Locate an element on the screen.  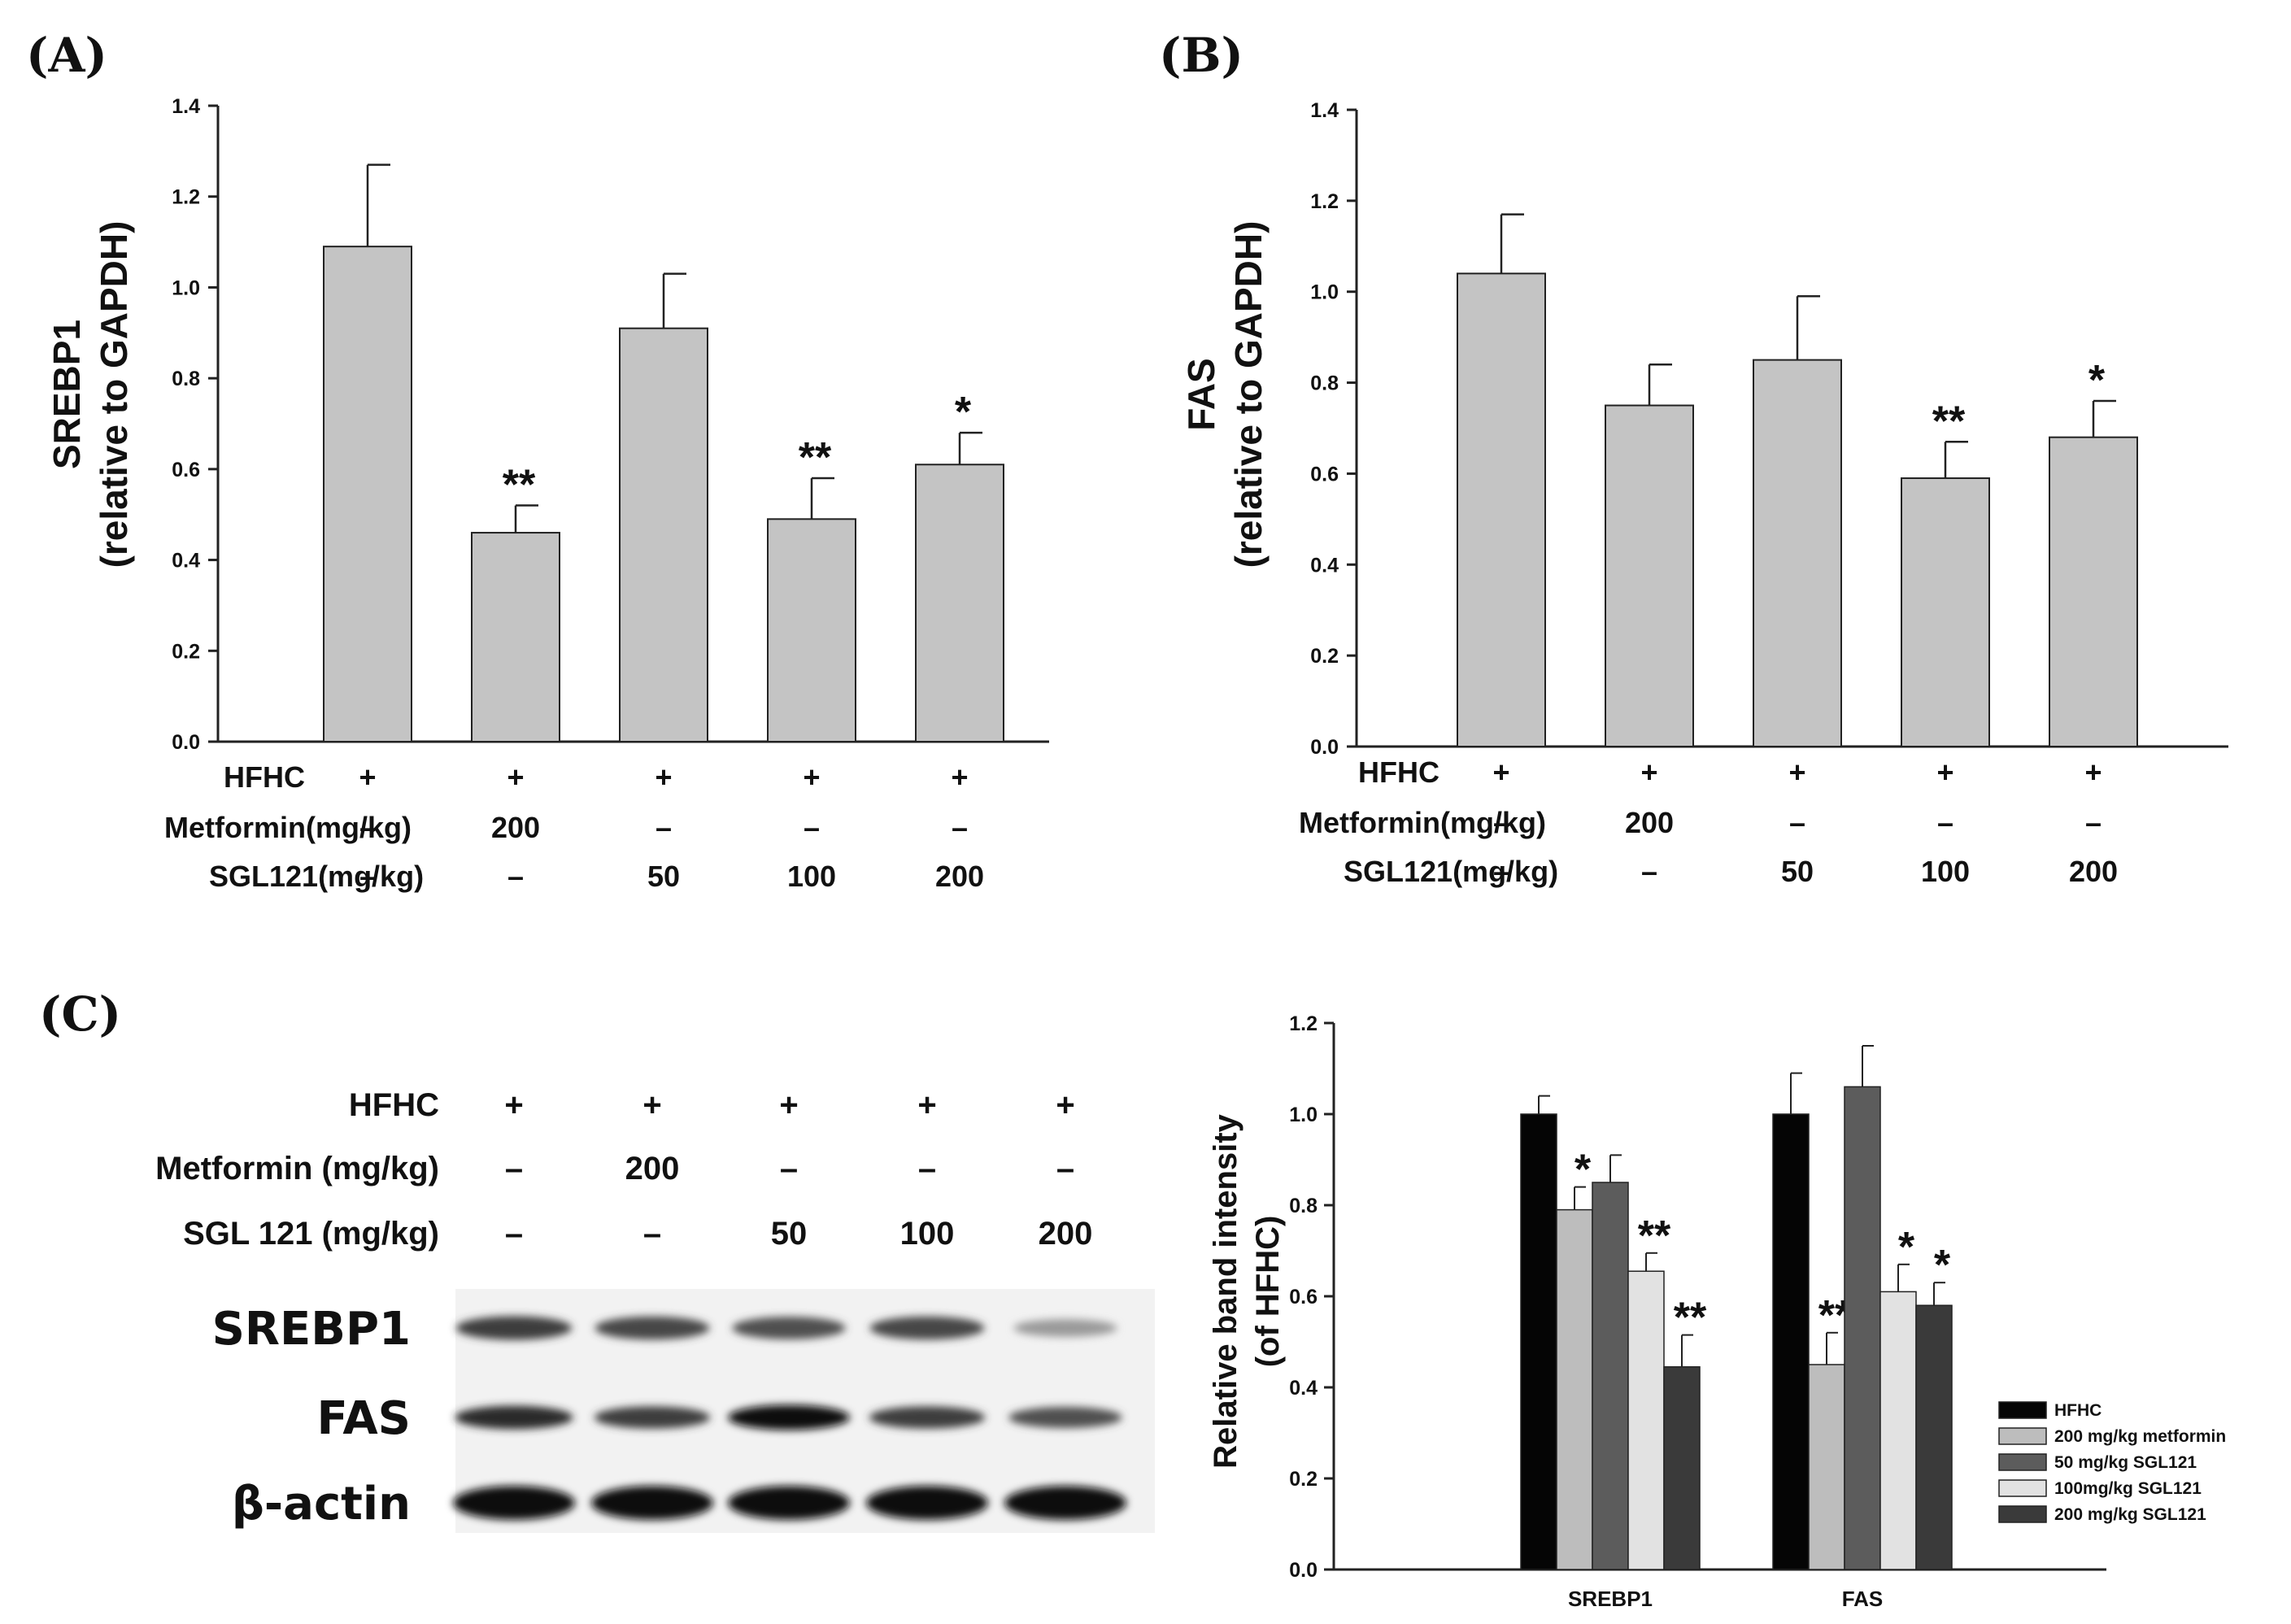
condition-cell: 100 is located at coordinates (1945, 871).